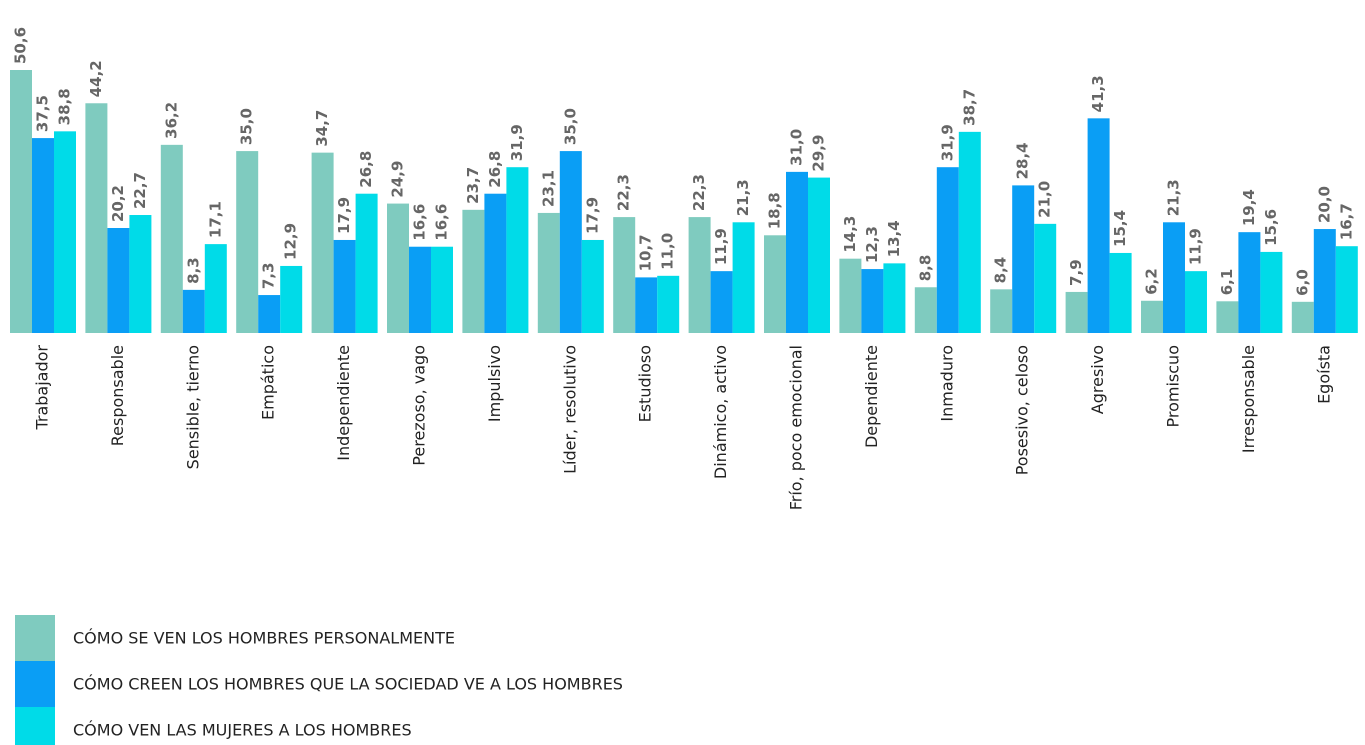  Describe the element at coordinates (117, 395) in the screenshot. I see `x-tick-label: Responsable` at that location.